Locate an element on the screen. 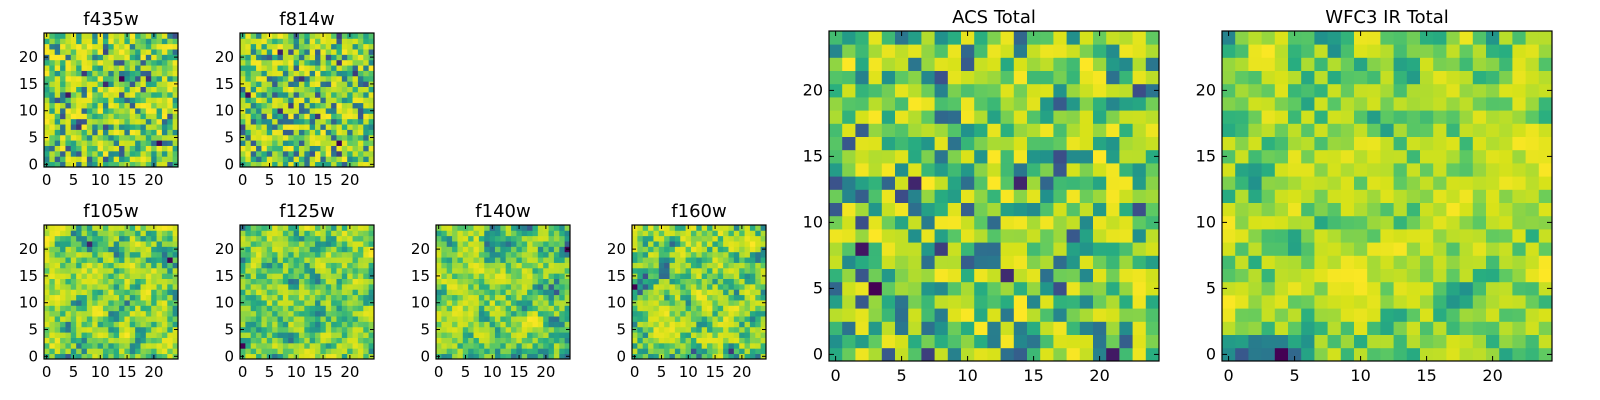 This screenshot has width=1600, height=400. y-tick-label: 5 is located at coordinates (229, 330).